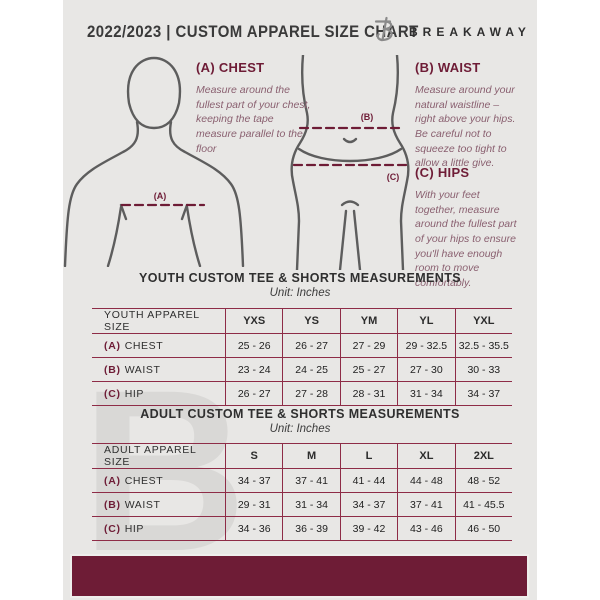 The width and height of the screenshot is (600, 600). I want to click on size-table-header-label: YOUTH APPAREL SIZE, so click(152, 321).